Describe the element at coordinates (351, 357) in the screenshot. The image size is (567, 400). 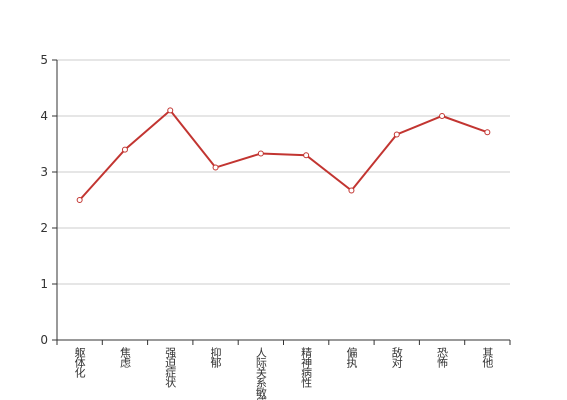
I see `x-tick-label: 偏执` at that location.